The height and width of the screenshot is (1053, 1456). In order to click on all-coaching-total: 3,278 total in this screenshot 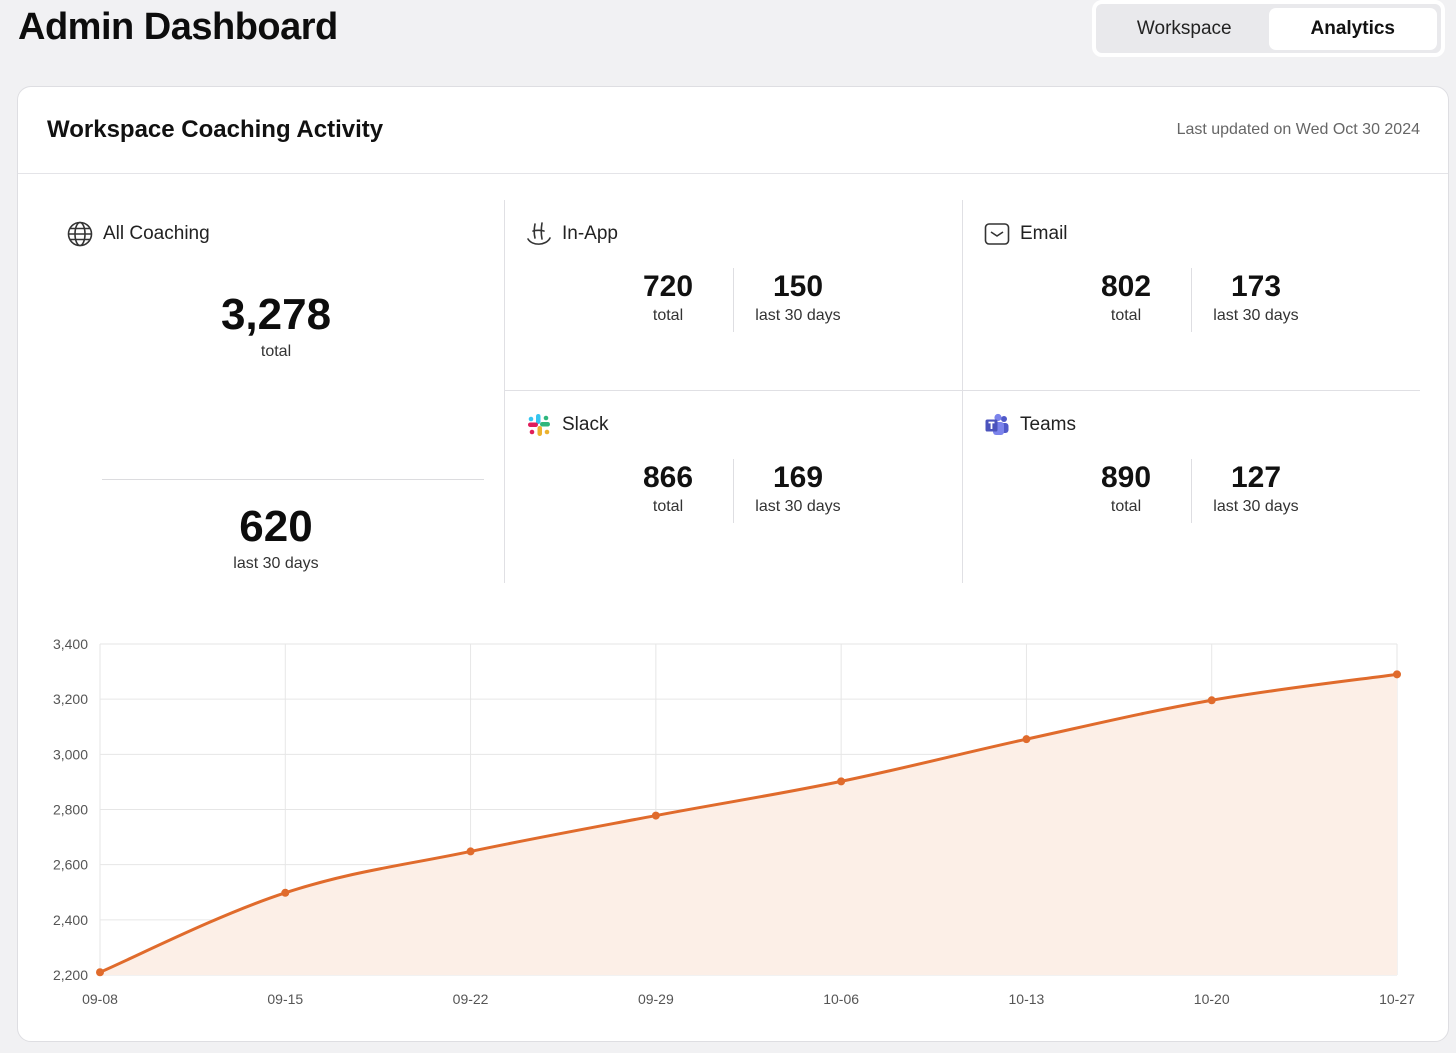, I will do `click(276, 325)`.